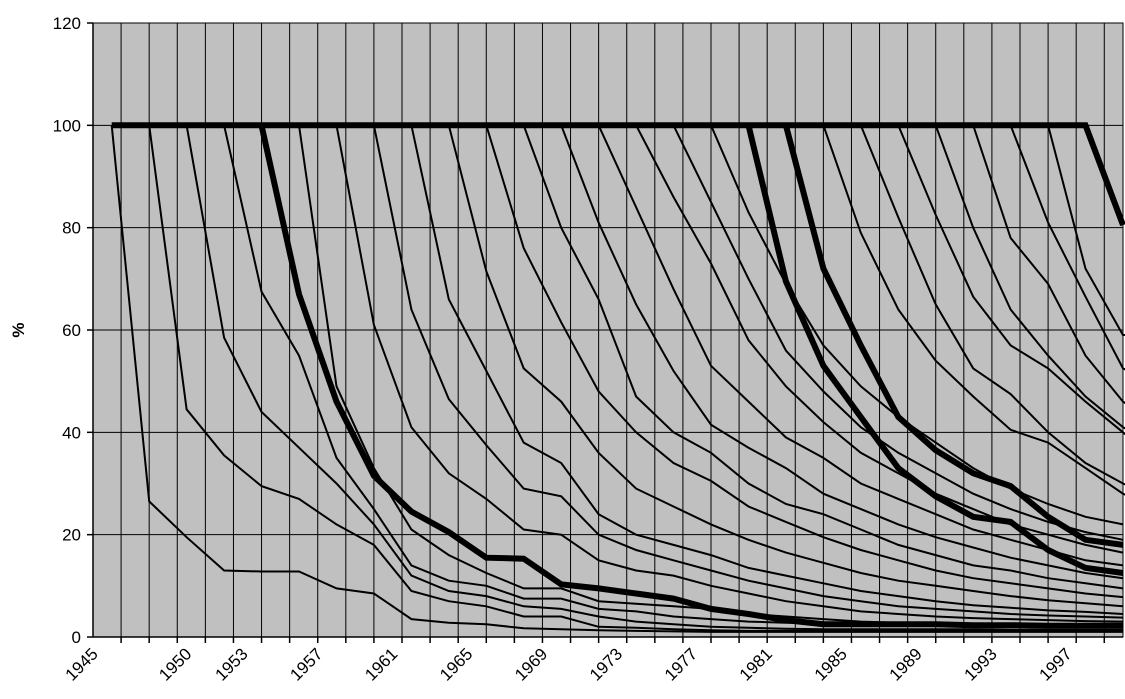  Describe the element at coordinates (306, 664) in the screenshot. I see `x-tick-label-1957: 1957` at that location.